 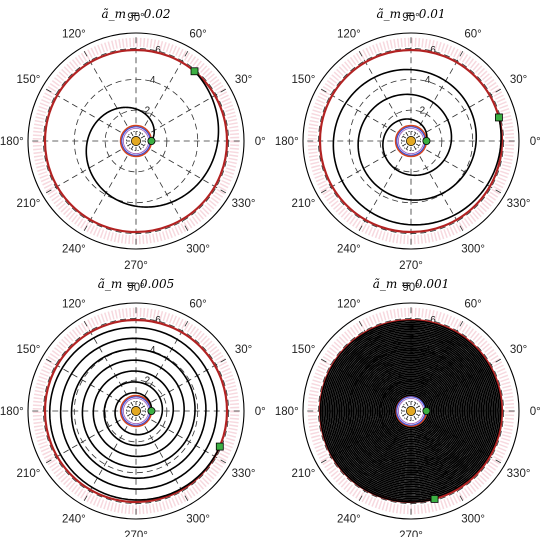 What do you see at coordinates (410, 18) in the screenshot?
I see `angle-tick-label: 90°` at bounding box center [410, 18].